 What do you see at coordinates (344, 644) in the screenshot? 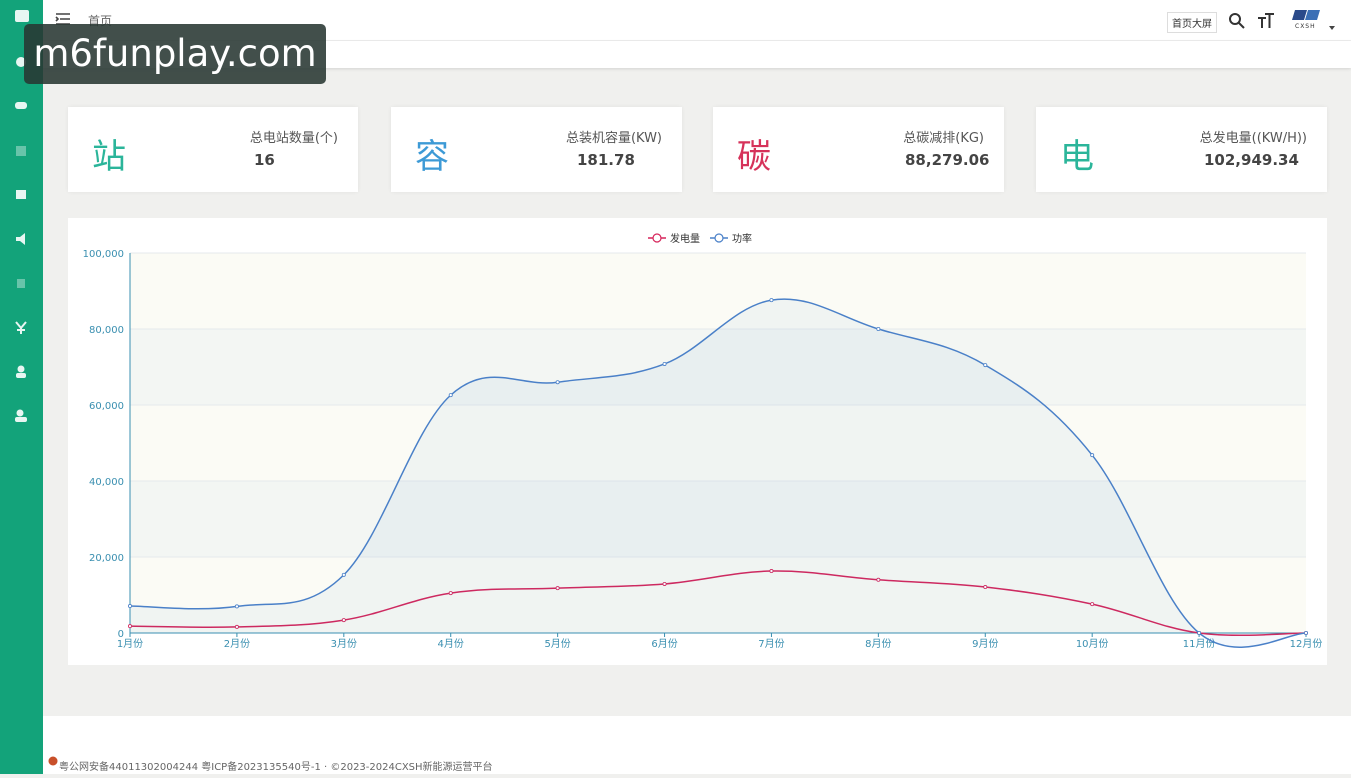
I see `x-tick-label: 3月份` at bounding box center [344, 644].